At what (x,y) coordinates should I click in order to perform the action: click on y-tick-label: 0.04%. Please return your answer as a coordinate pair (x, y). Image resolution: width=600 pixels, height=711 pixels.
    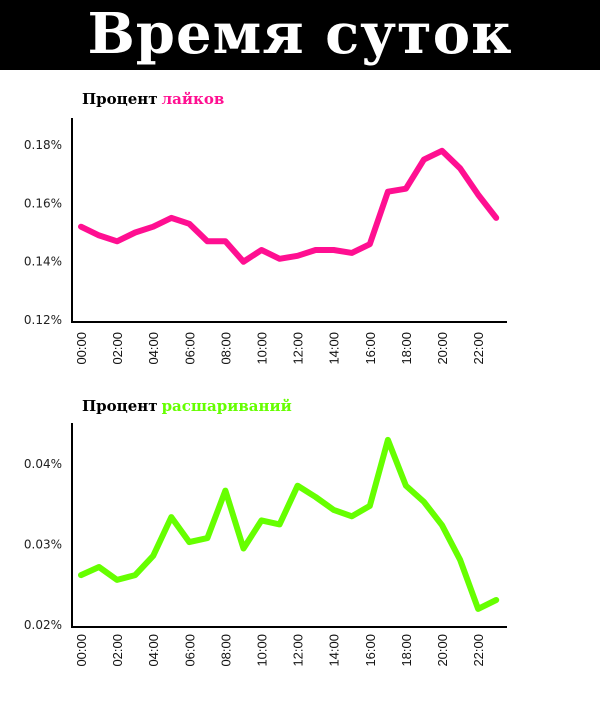
    Looking at the image, I should click on (43, 464).